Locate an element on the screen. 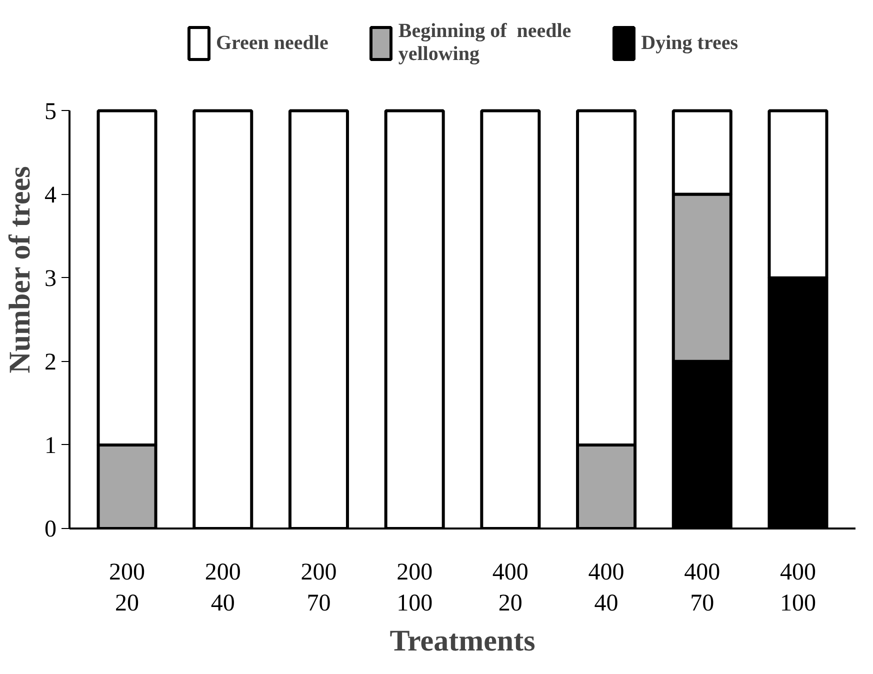 Image resolution: width=873 pixels, height=674 pixels. y-tick-label: 3 is located at coordinates (50, 279).